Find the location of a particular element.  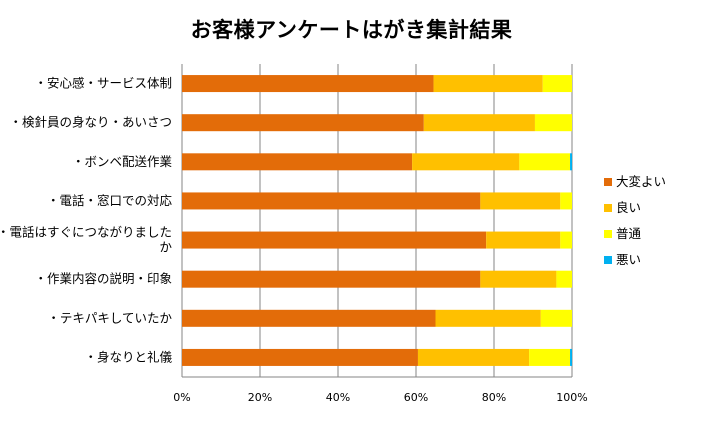

x-tick-label: 40% is located at coordinates (338, 397).